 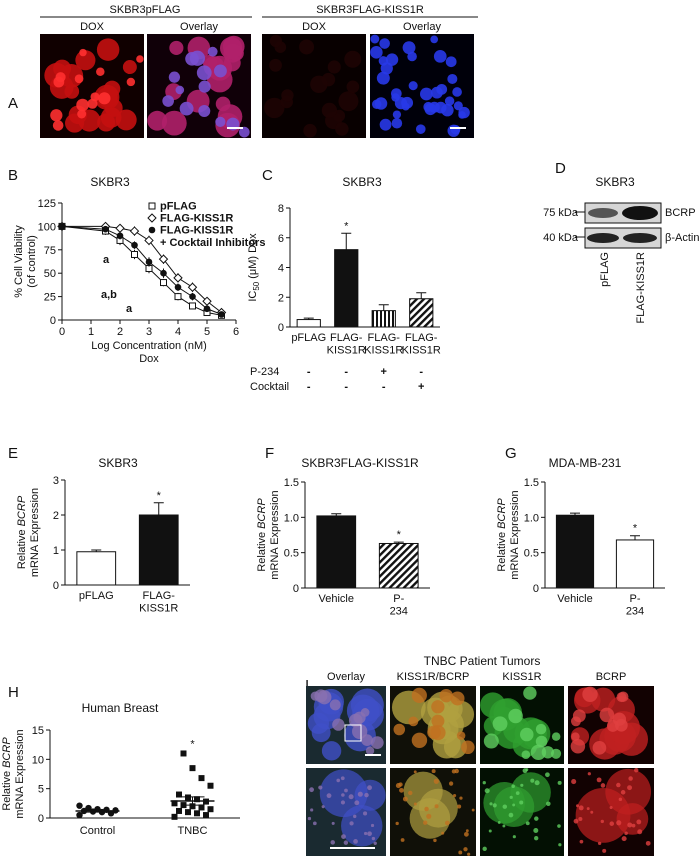 I want to click on lane-label: FLAG-KISS1R, so click(x=641, y=288).